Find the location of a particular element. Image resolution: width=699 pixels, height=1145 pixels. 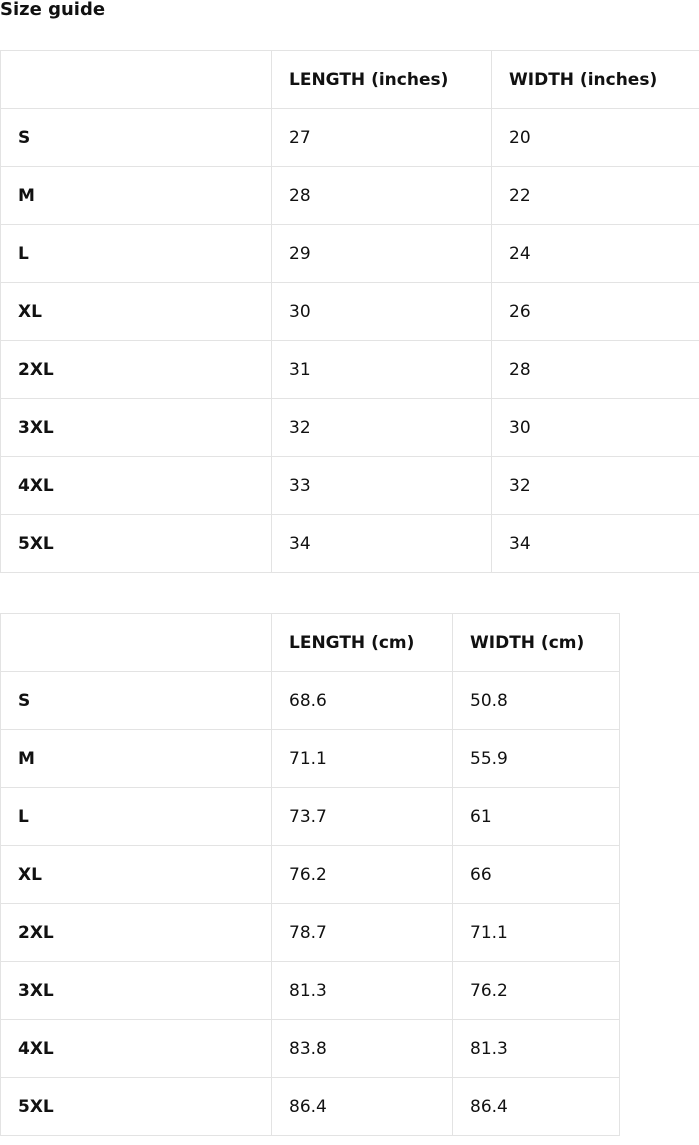

length-value: 29 is located at coordinates (381, 253).